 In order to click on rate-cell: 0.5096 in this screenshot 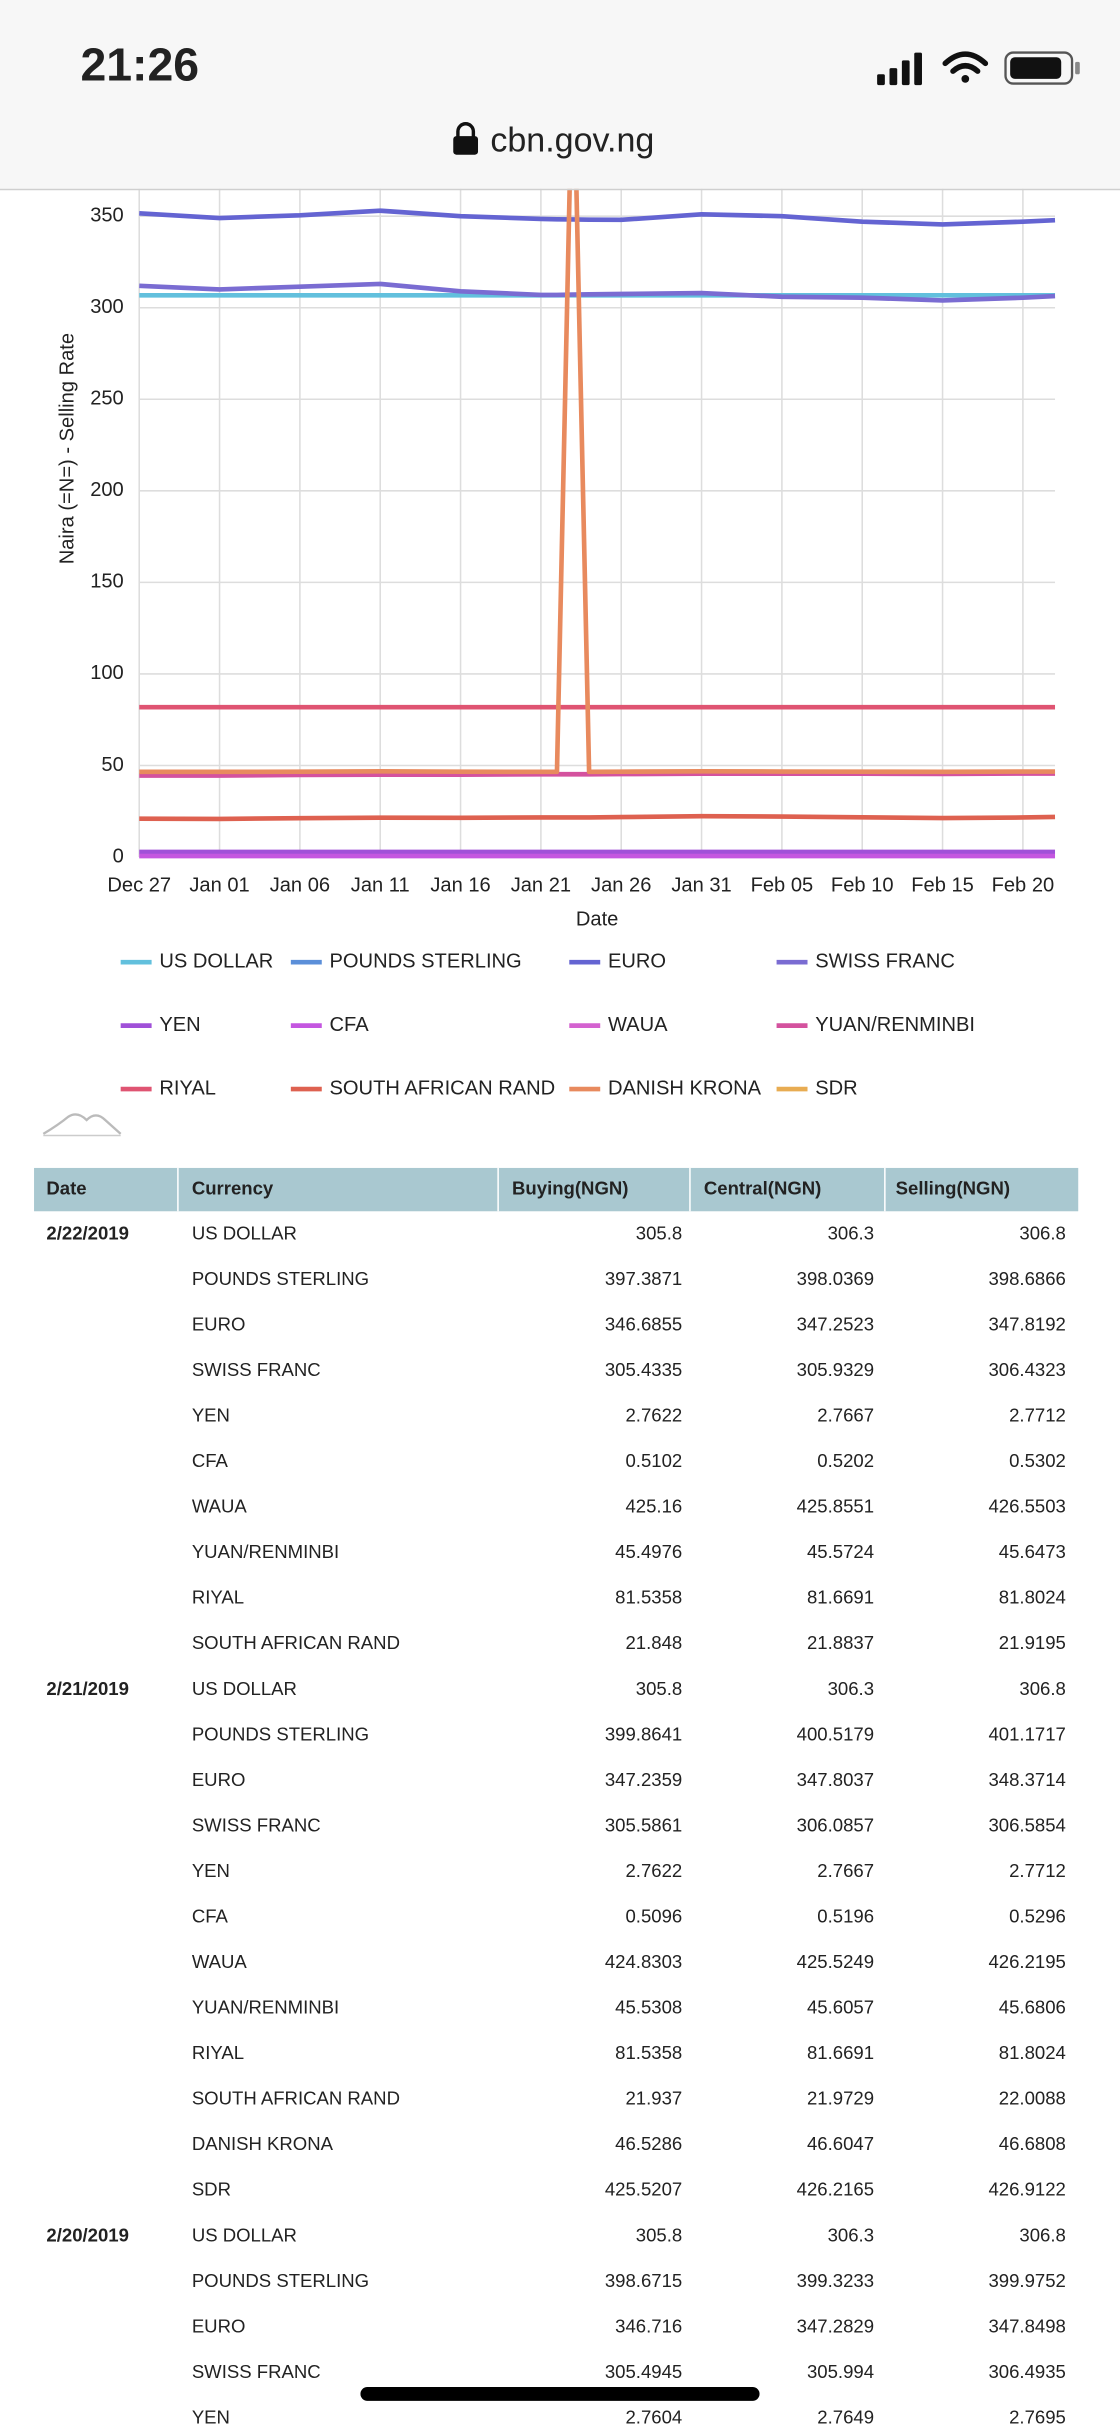, I will do `click(653, 1916)`.